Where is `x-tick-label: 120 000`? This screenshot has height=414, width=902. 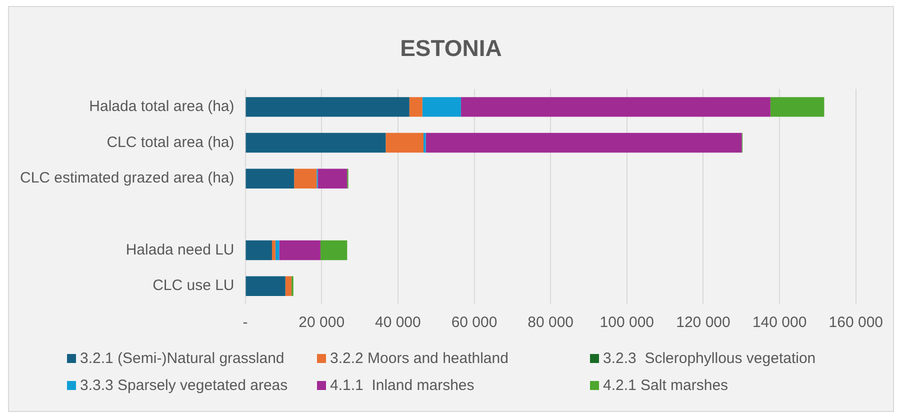 x-tick-label: 120 000 is located at coordinates (703, 323).